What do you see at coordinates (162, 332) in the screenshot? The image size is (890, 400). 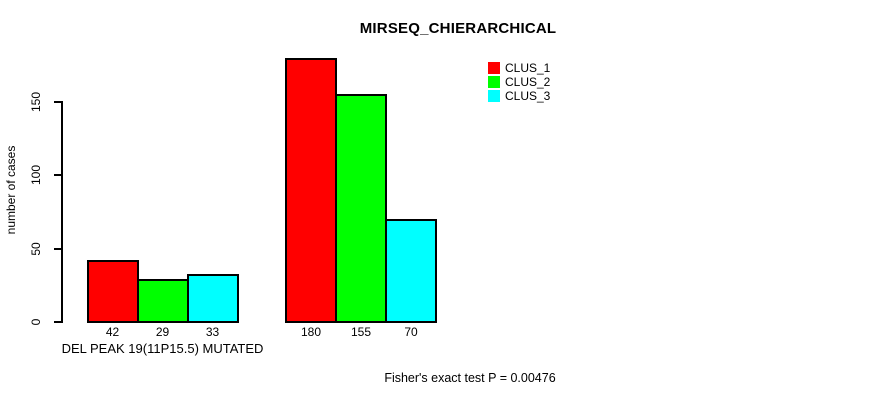 I see `bar-value-label: 29` at bounding box center [162, 332].